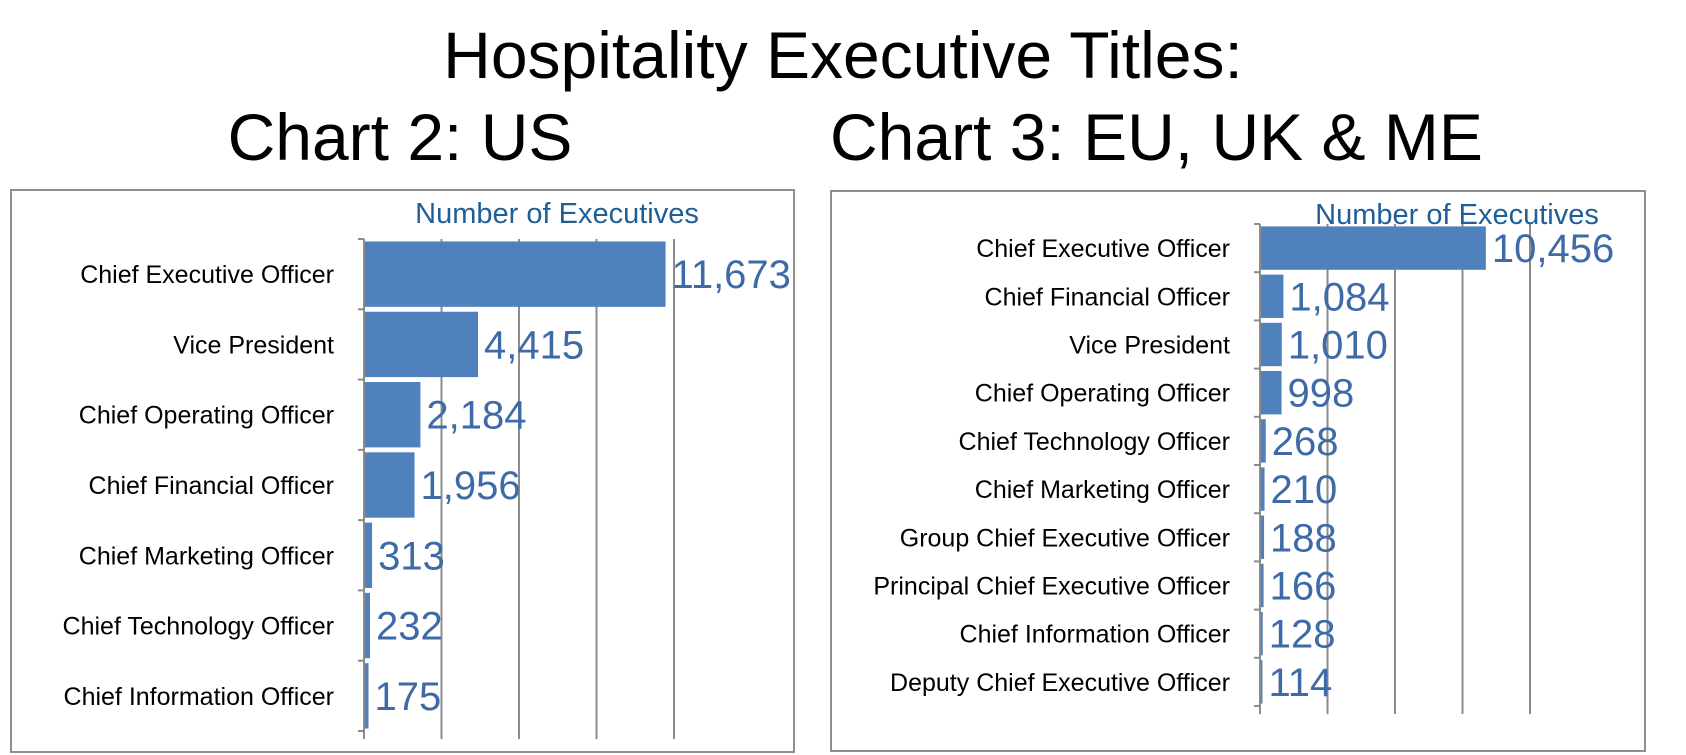  What do you see at coordinates (1095, 635) in the screenshot?
I see `chart3-category-label: Chief Information Officer` at bounding box center [1095, 635].